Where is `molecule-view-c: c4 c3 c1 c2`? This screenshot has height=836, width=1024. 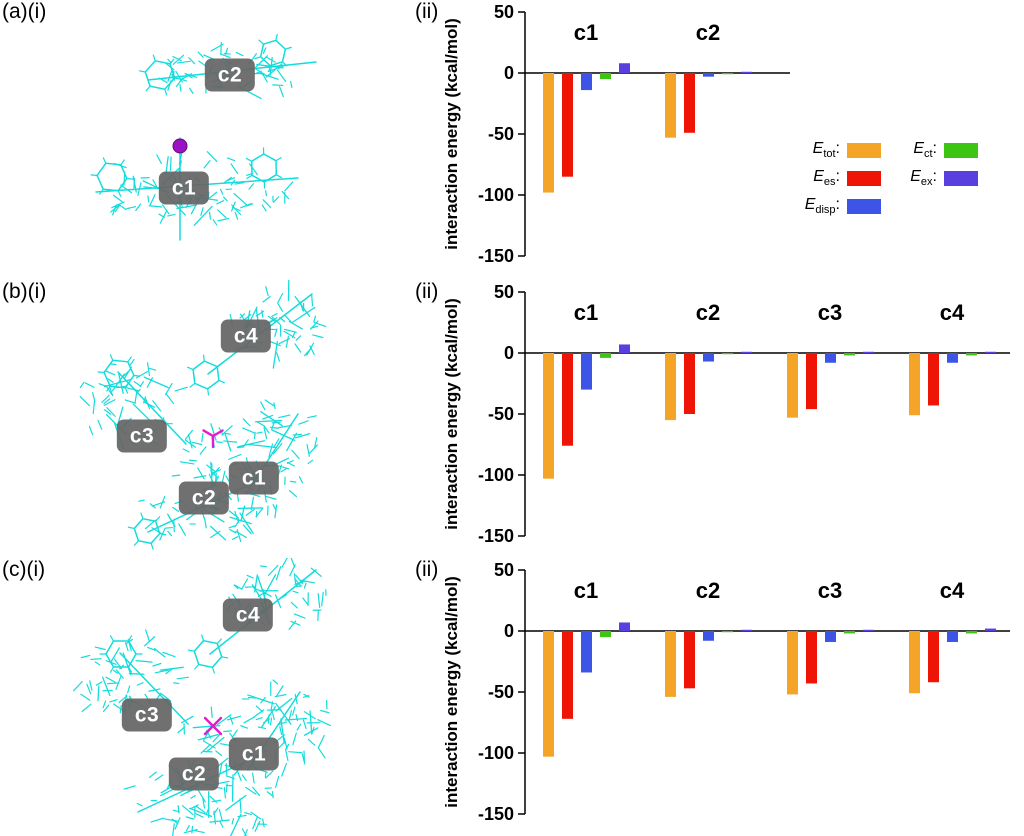 molecule-view-c: c4 c3 c1 c2 is located at coordinates (205, 697).